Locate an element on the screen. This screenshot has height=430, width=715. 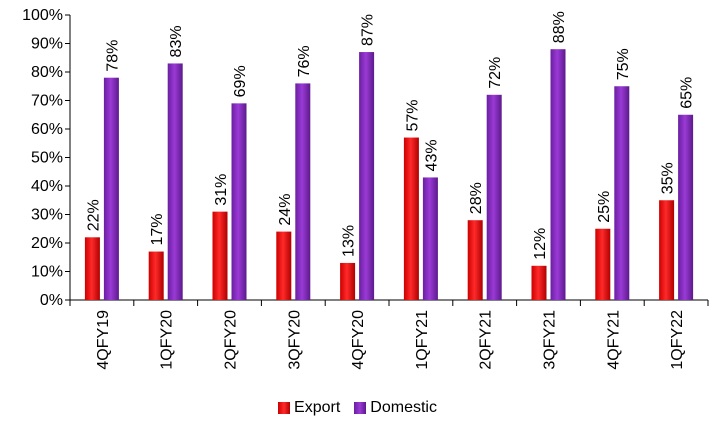
legend-label-domestic: Domestic is located at coordinates (403, 407).